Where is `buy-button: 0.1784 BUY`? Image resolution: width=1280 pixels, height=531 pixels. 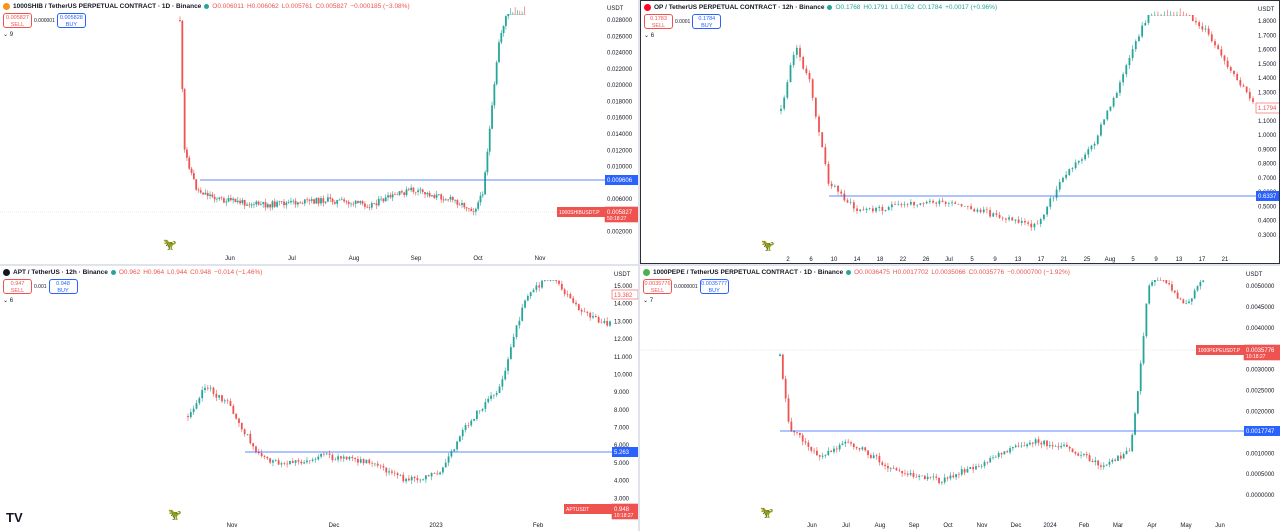
buy-button: 0.1784 BUY is located at coordinates (707, 21).